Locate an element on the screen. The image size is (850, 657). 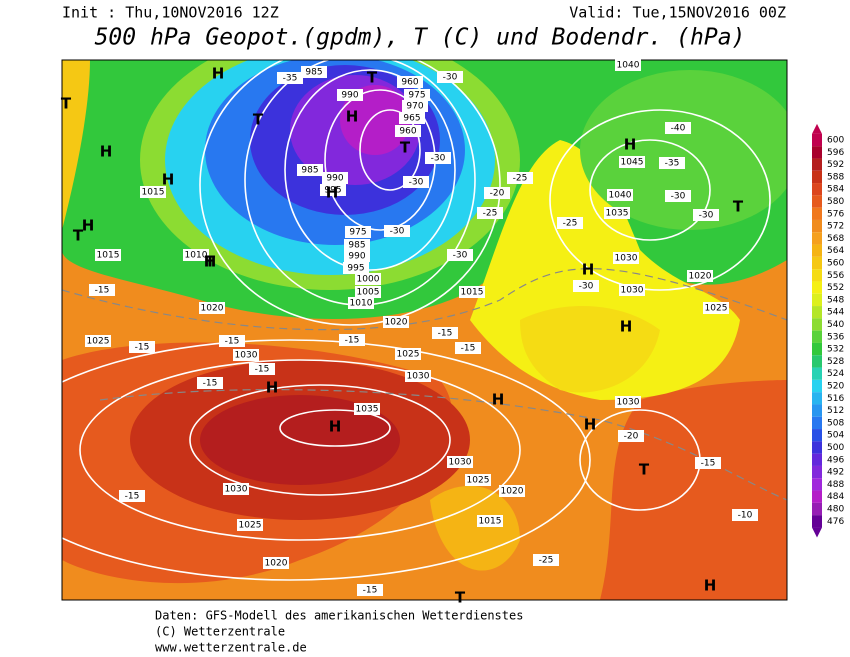
contour-label-text: 1035 is located at coordinates (617, 214).